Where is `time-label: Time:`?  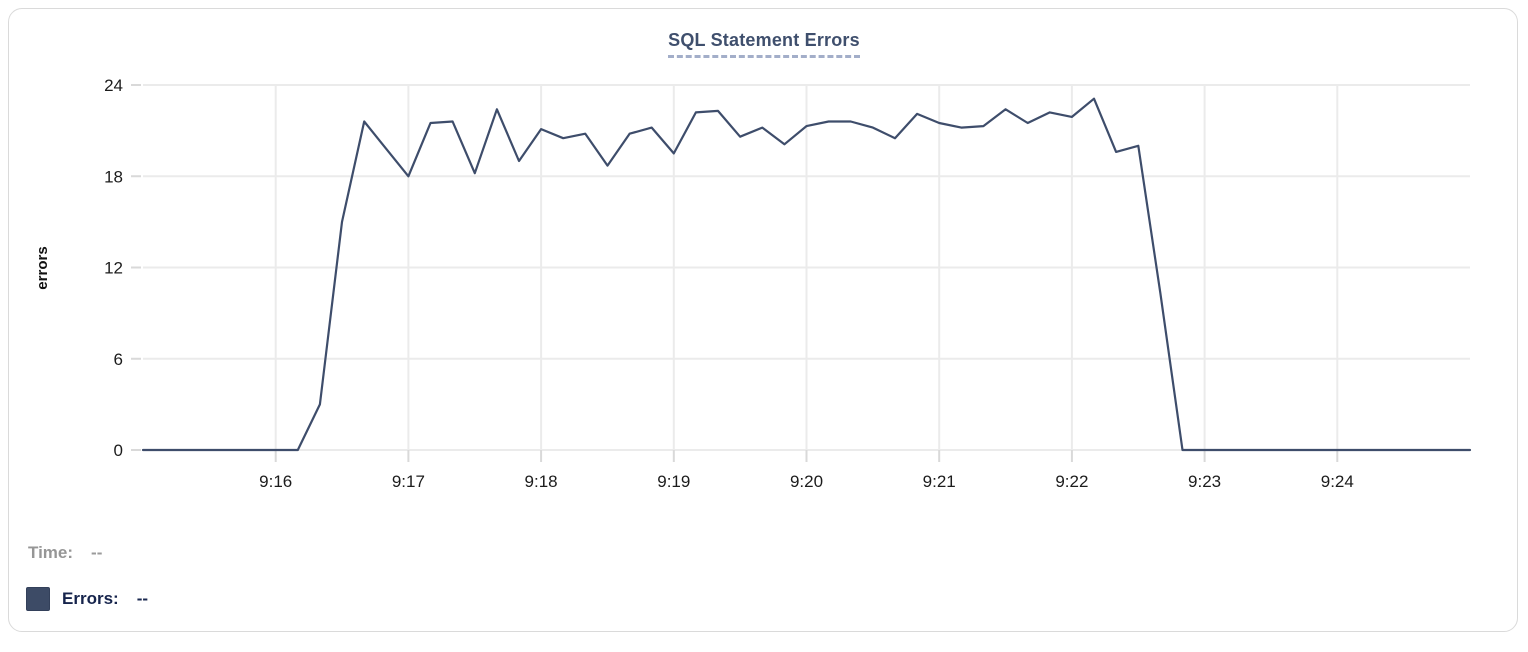 time-label: Time: is located at coordinates (51, 552).